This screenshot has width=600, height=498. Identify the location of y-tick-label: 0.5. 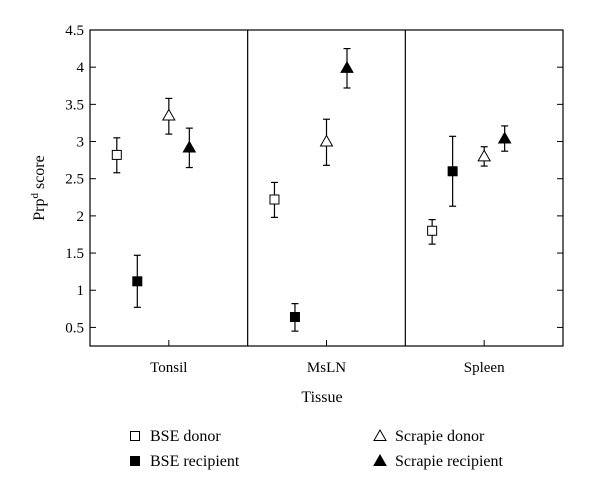
(74, 328).